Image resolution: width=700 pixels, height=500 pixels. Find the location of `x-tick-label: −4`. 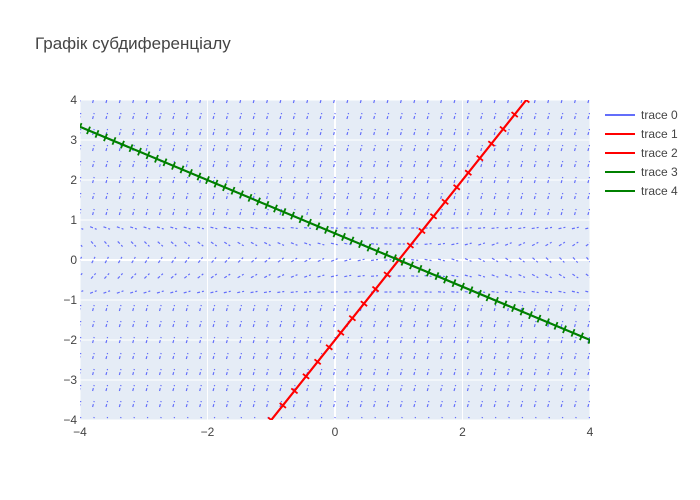

x-tick-label: −4 is located at coordinates (80, 432).